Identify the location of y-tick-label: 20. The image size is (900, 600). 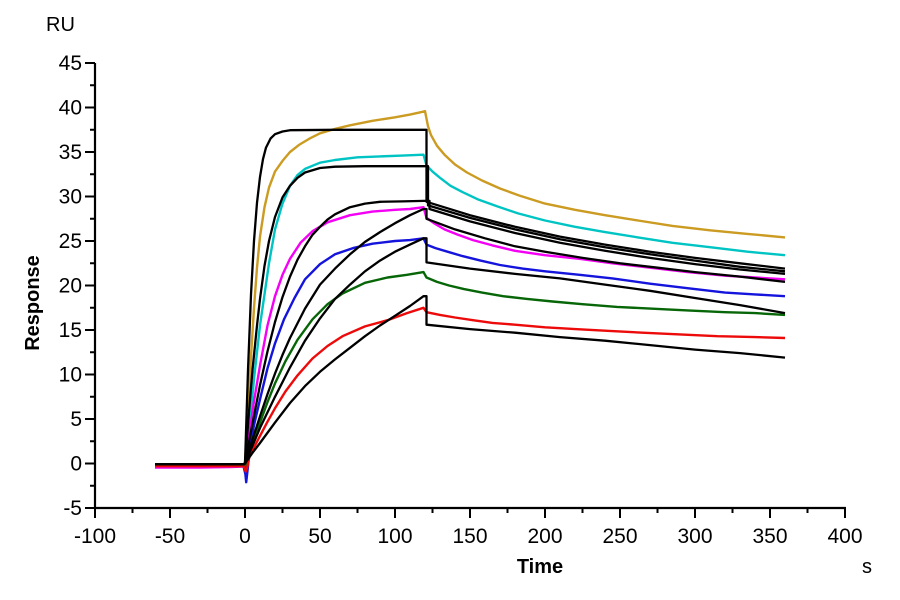
(70, 286).